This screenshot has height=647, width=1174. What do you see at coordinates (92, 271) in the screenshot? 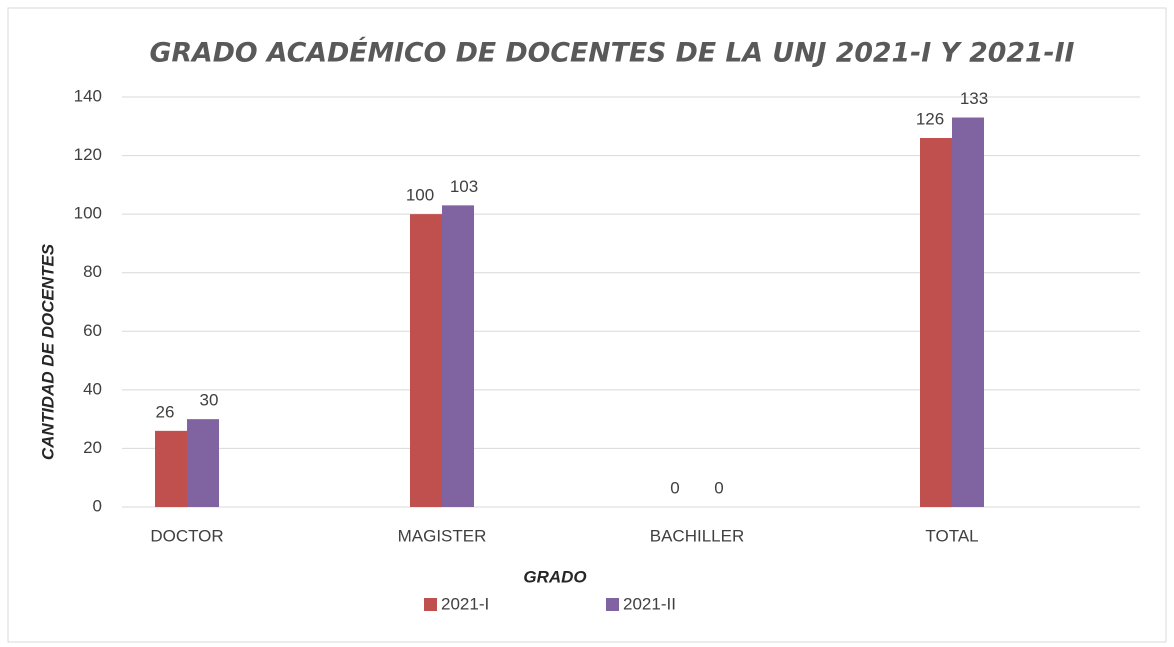
I see `y-tick-label: 80` at bounding box center [92, 271].